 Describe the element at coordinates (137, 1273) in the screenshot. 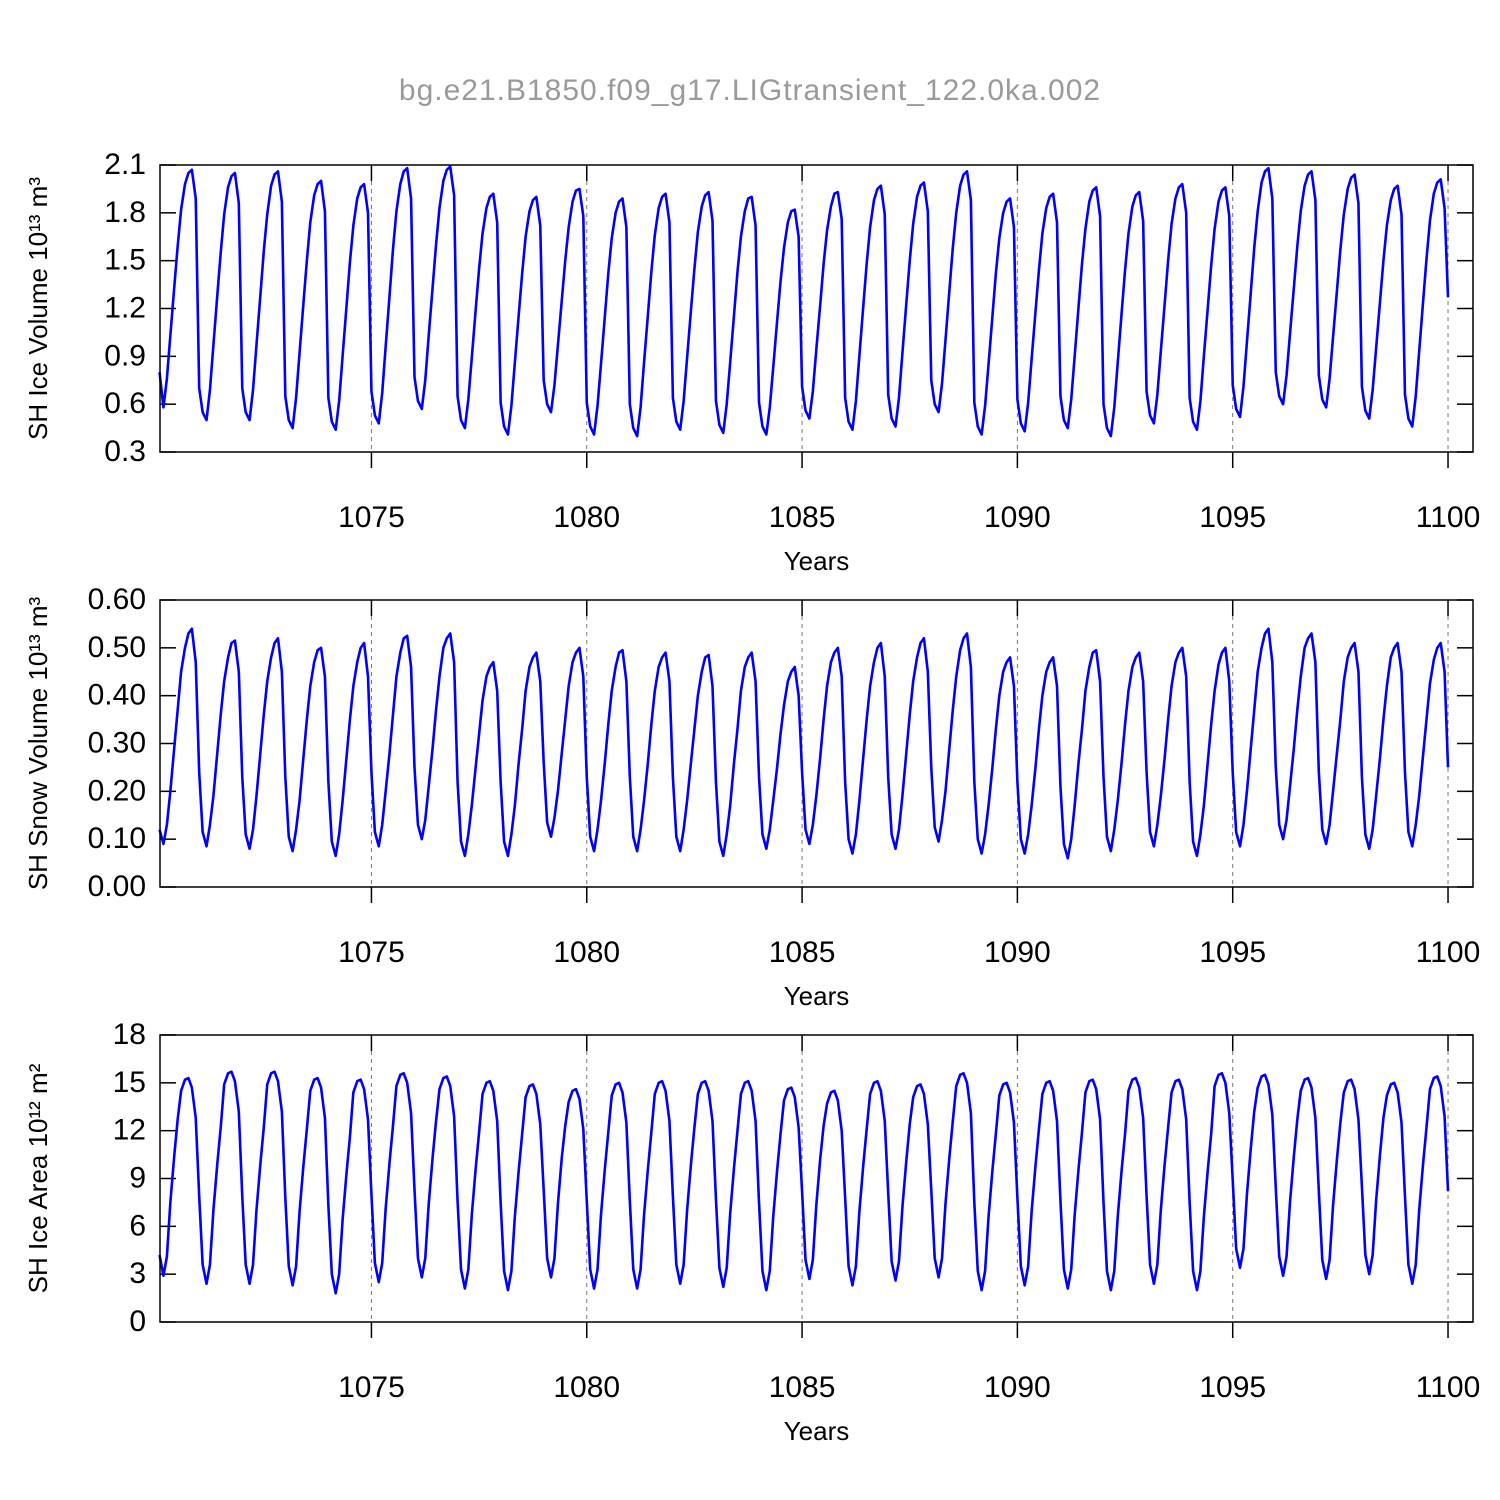

I see `y-tick-label: 3` at that location.